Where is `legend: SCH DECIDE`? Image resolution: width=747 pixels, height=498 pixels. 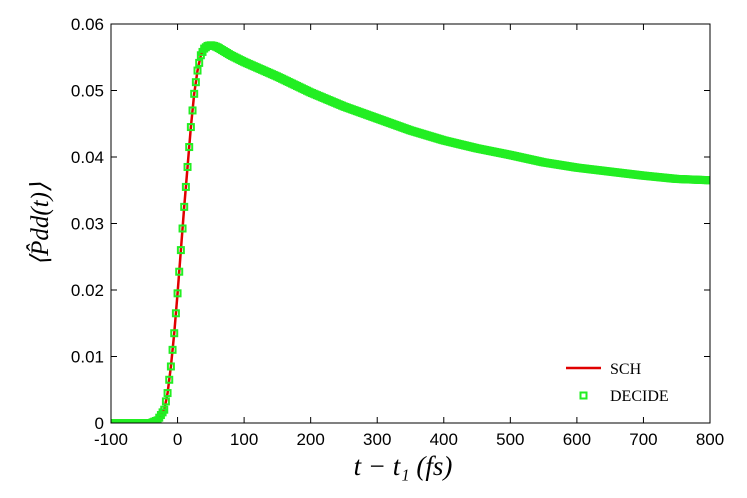
legend: SCH DECIDE is located at coordinates (617, 383).